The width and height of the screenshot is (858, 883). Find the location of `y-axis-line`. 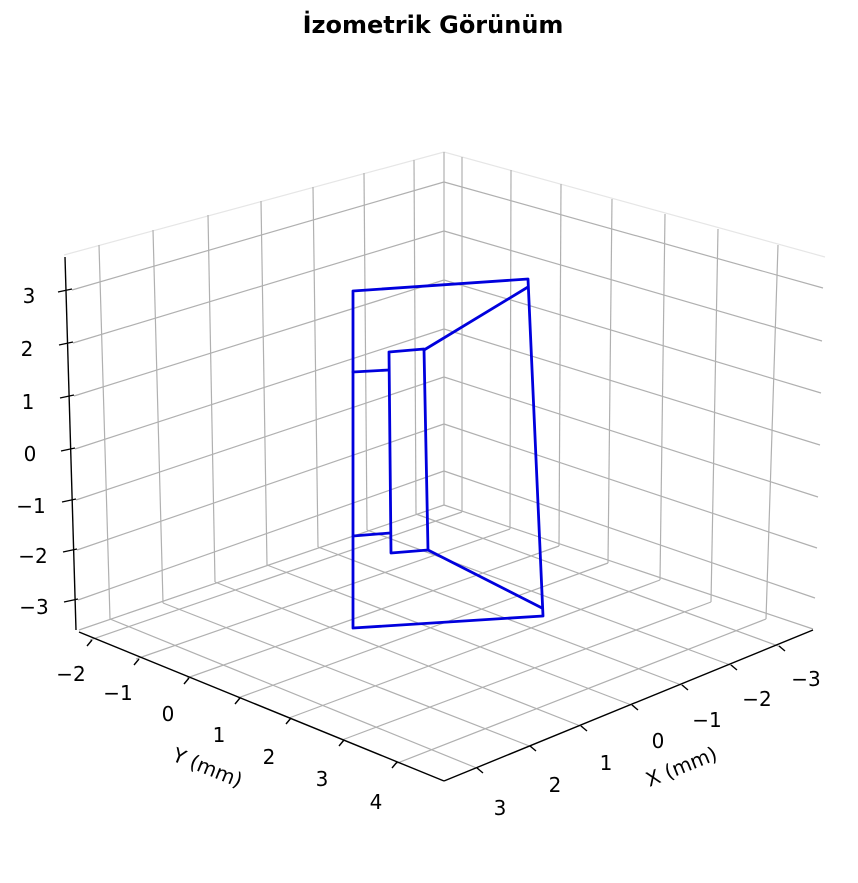

y-axis-line is located at coordinates (261, 706).